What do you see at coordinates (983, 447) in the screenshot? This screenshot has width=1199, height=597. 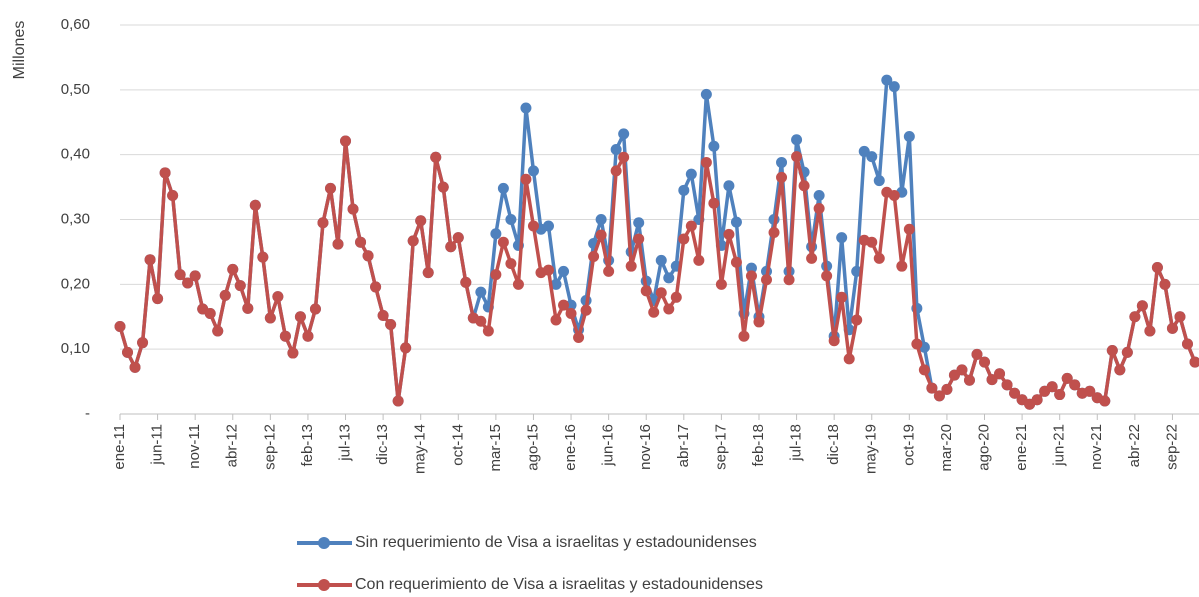 I see `x-tick-label: ago-20` at bounding box center [983, 447].